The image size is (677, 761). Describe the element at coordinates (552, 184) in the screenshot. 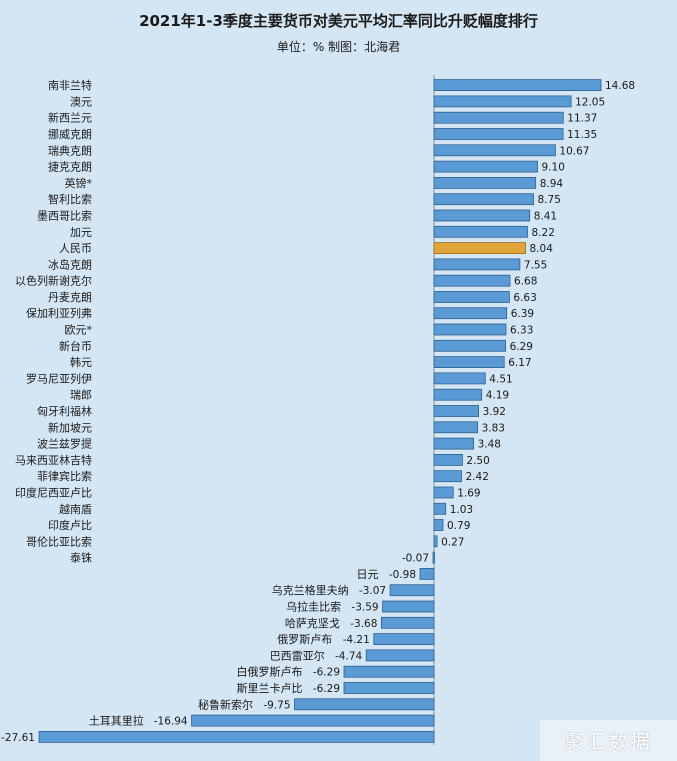

I see `value-label-6: 8.94` at that location.